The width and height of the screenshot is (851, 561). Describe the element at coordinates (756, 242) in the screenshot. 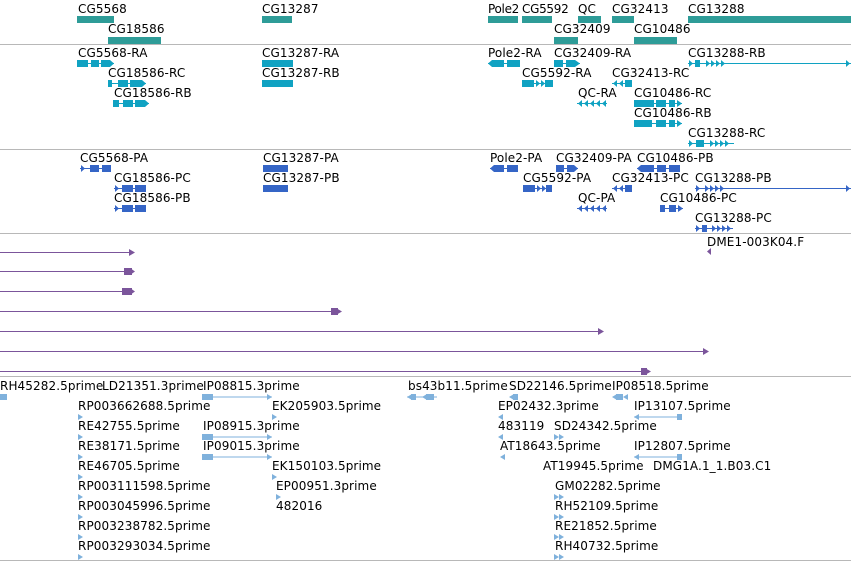

I see `est-label: DME1-003K04.F` at that location.